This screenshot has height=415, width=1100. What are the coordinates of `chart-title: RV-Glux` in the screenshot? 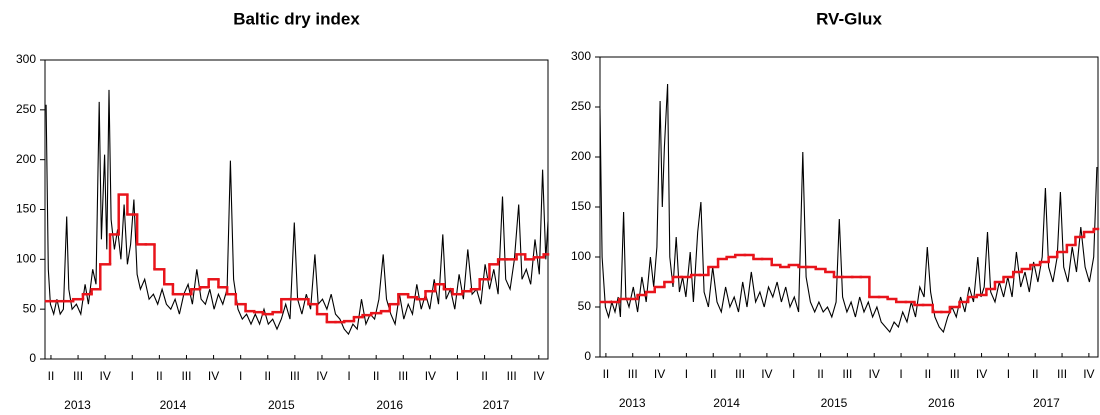 It's located at (849, 18).